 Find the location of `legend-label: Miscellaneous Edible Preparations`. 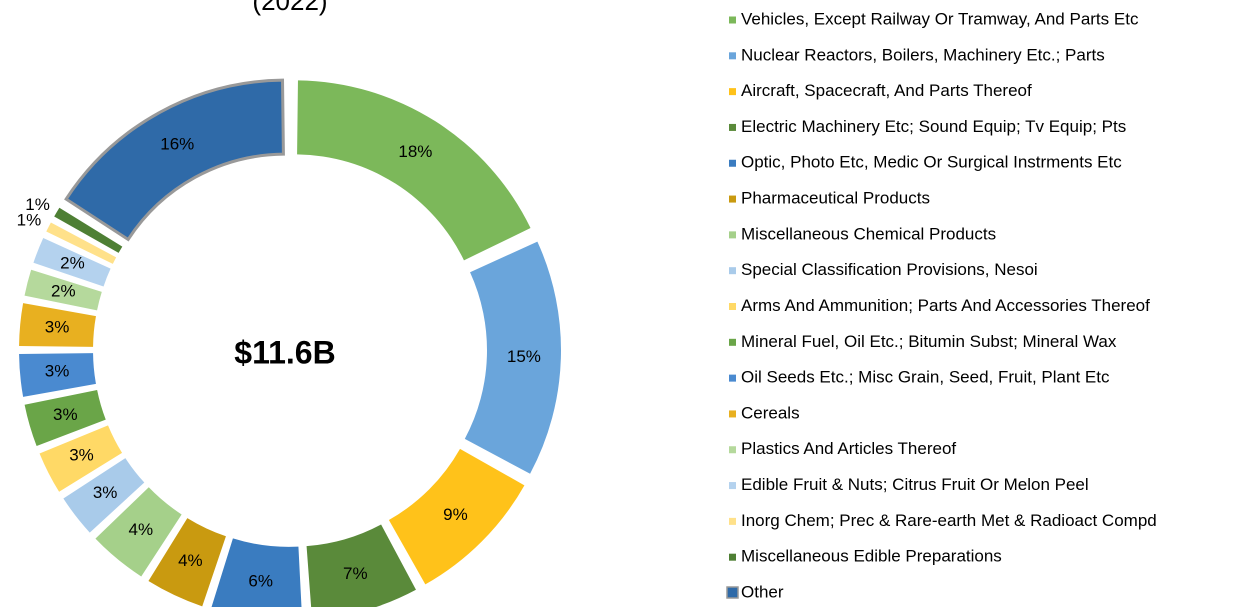

legend-label: Miscellaneous Edible Preparations is located at coordinates (871, 556).